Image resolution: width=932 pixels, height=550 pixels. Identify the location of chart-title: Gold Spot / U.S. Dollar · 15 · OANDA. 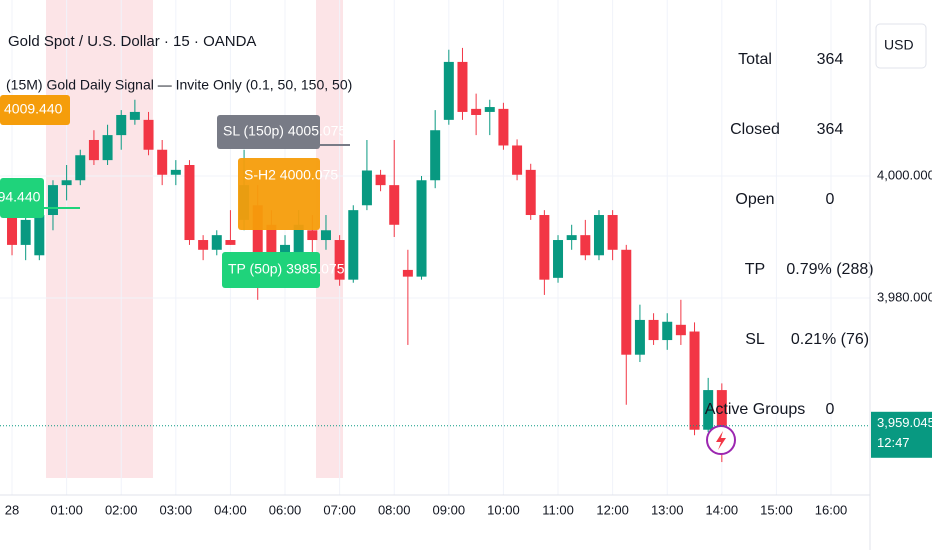
(132, 41).